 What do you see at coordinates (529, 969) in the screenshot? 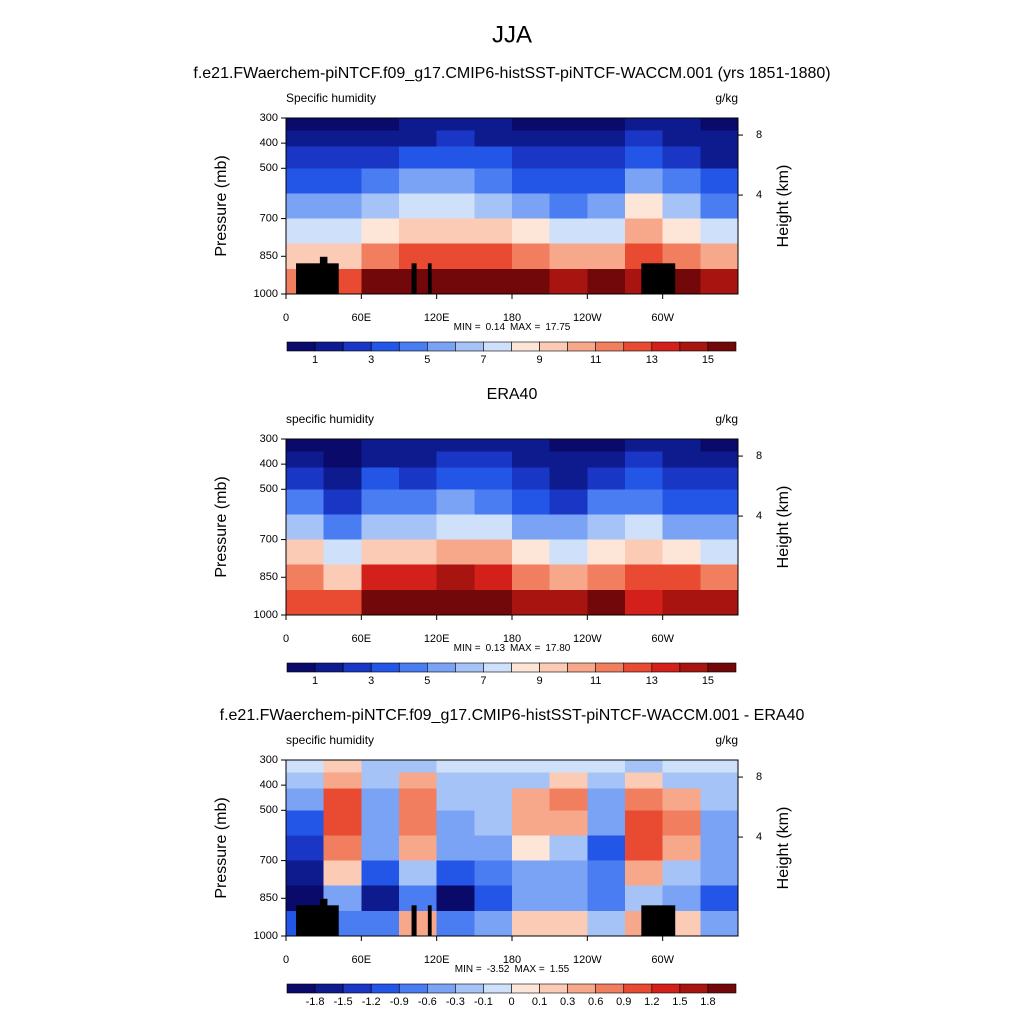
I see `max-label: MAX =` at bounding box center [529, 969].